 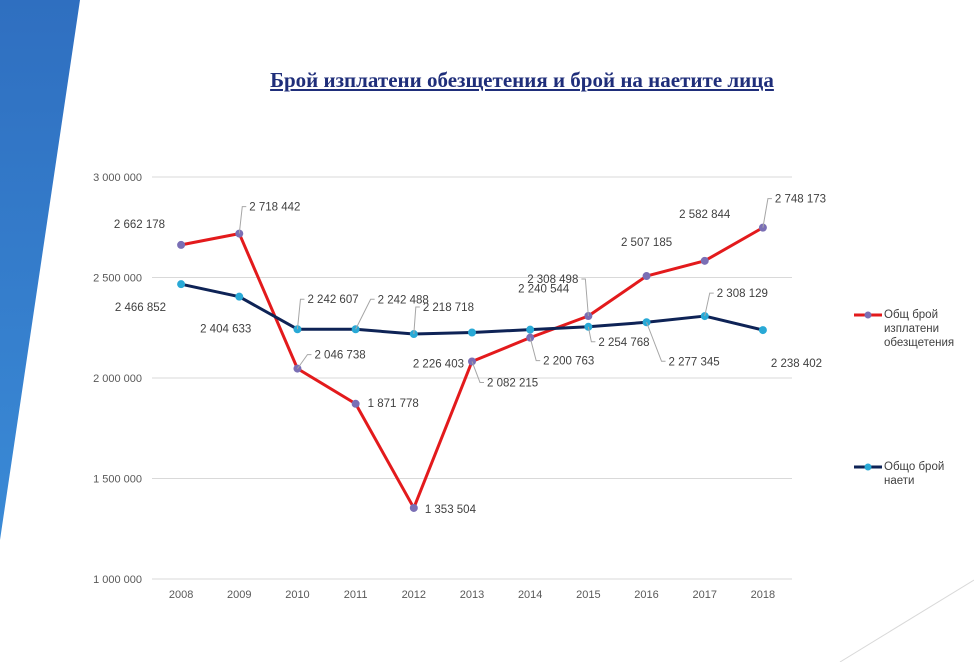 What do you see at coordinates (332, 300) in the screenshot?
I see `data-label: 2 242 607` at bounding box center [332, 300].